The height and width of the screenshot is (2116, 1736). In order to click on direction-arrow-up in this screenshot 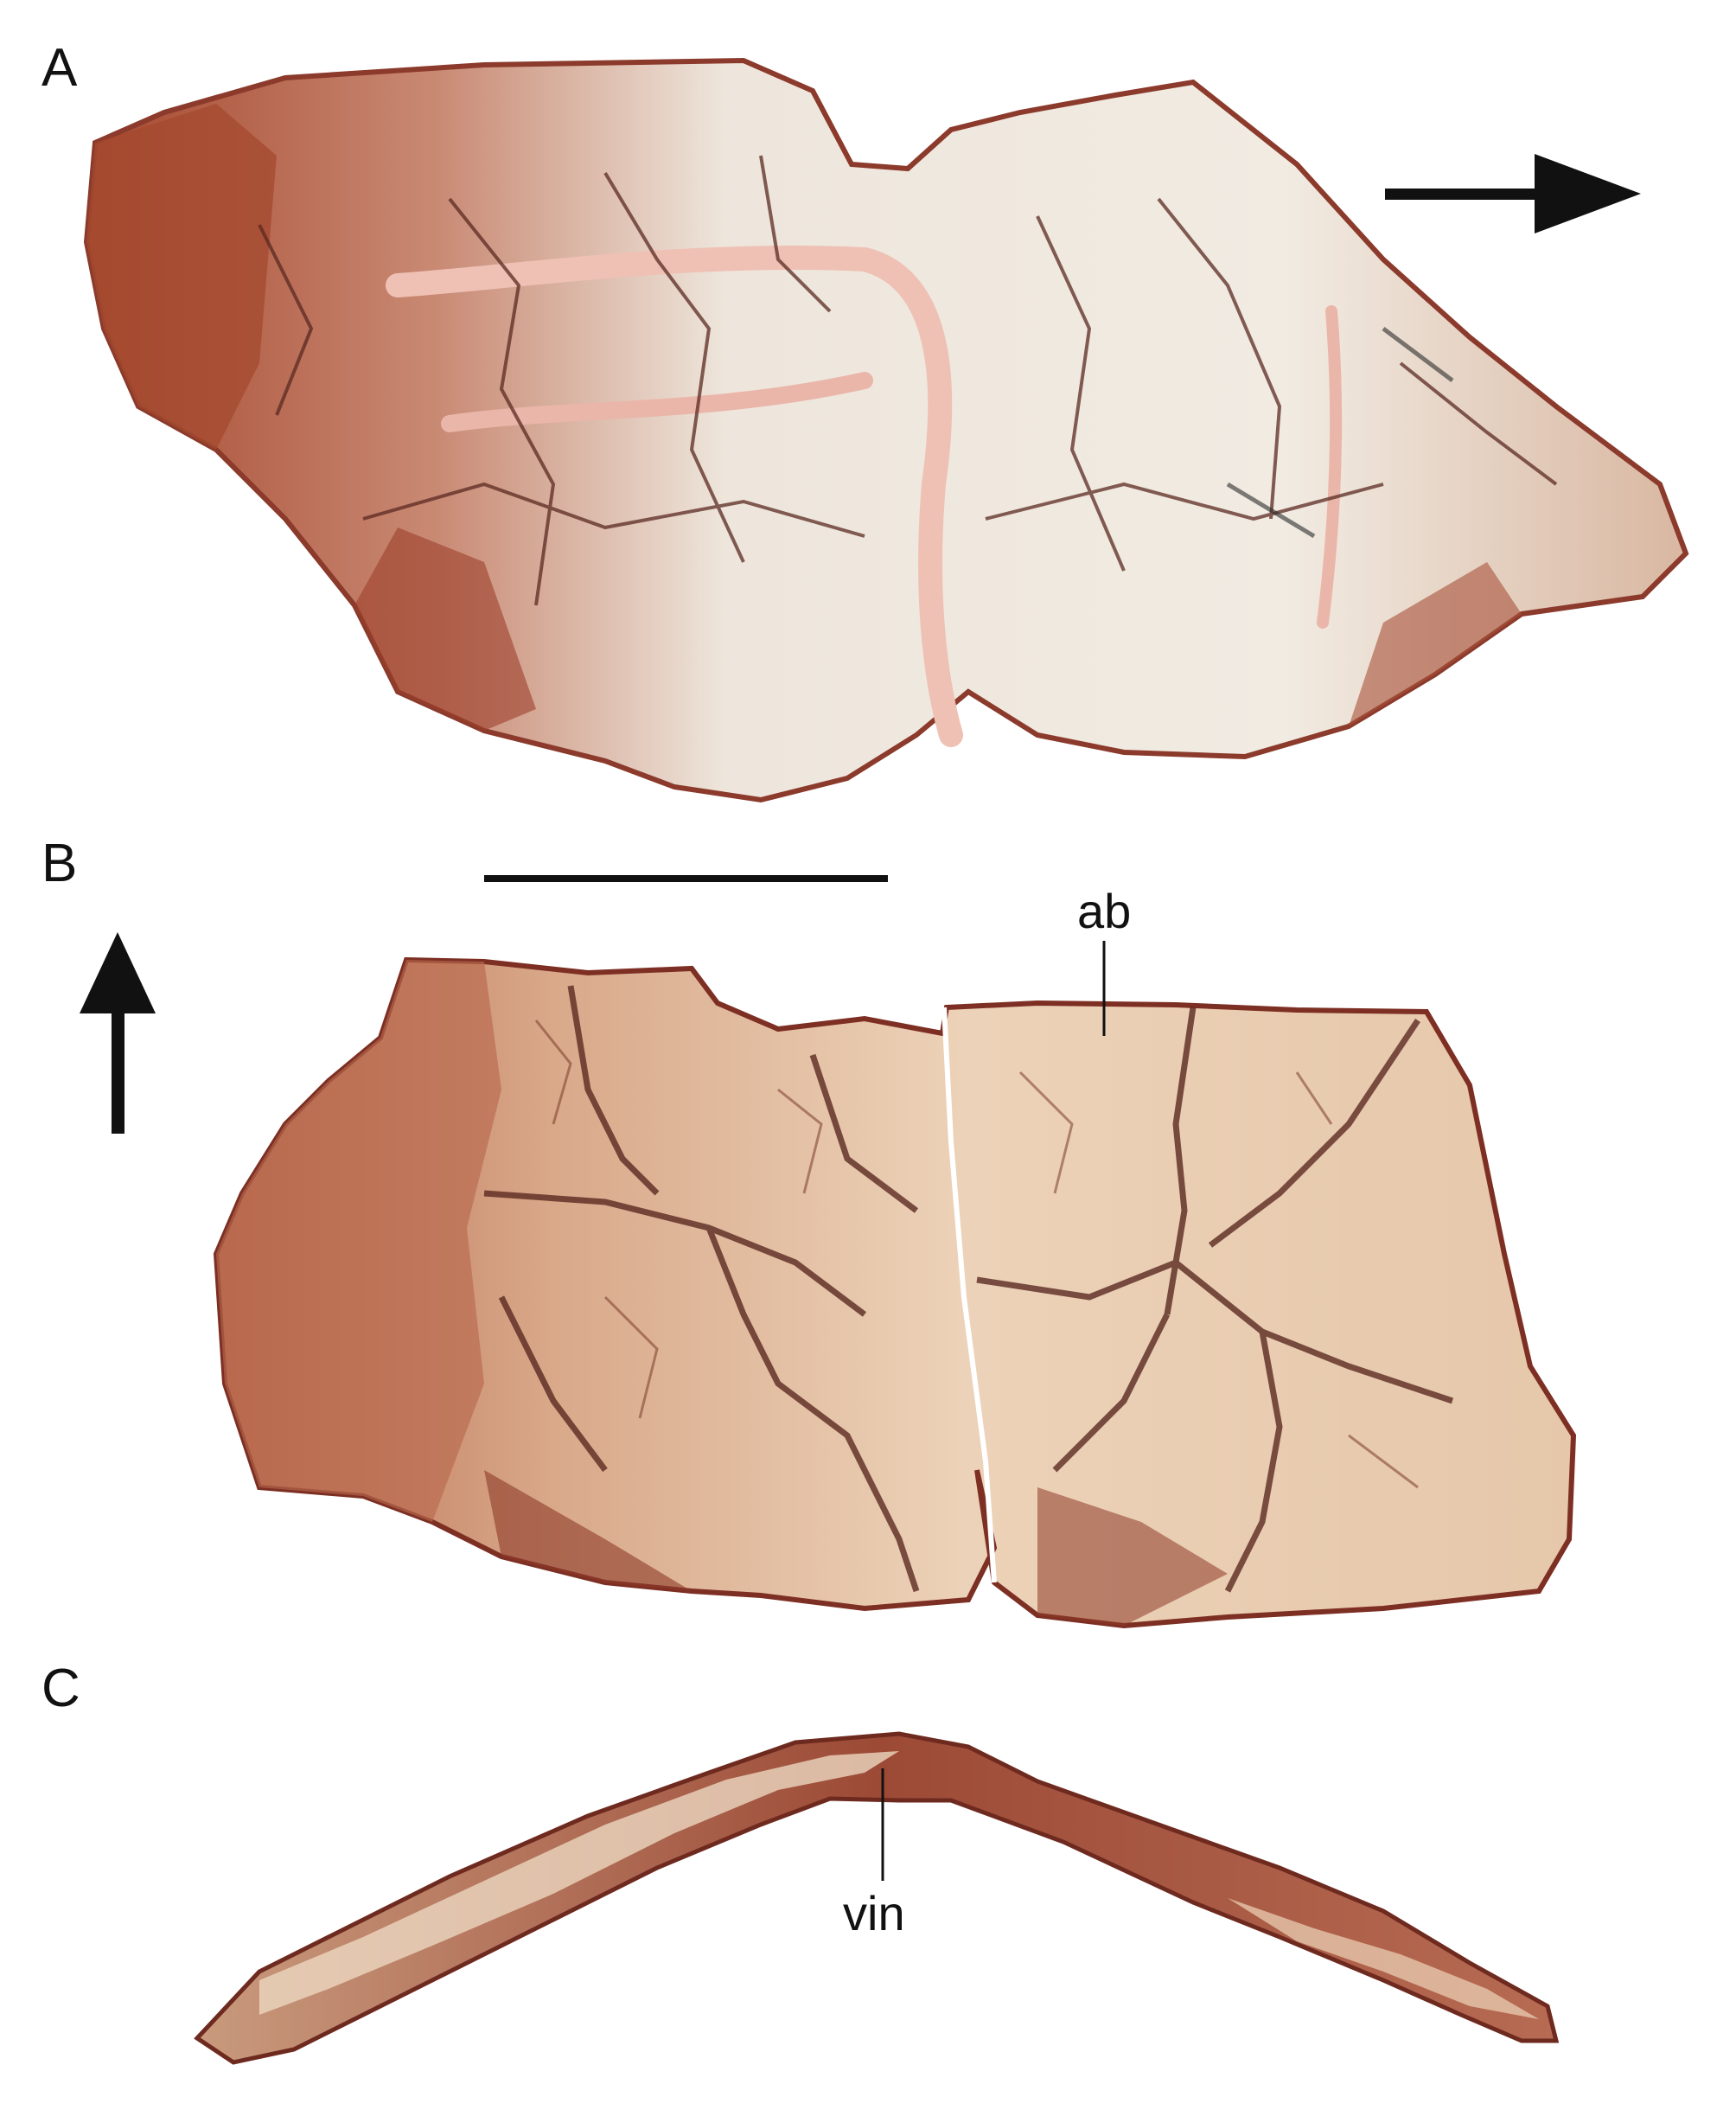, I will do `click(118, 1033)`.